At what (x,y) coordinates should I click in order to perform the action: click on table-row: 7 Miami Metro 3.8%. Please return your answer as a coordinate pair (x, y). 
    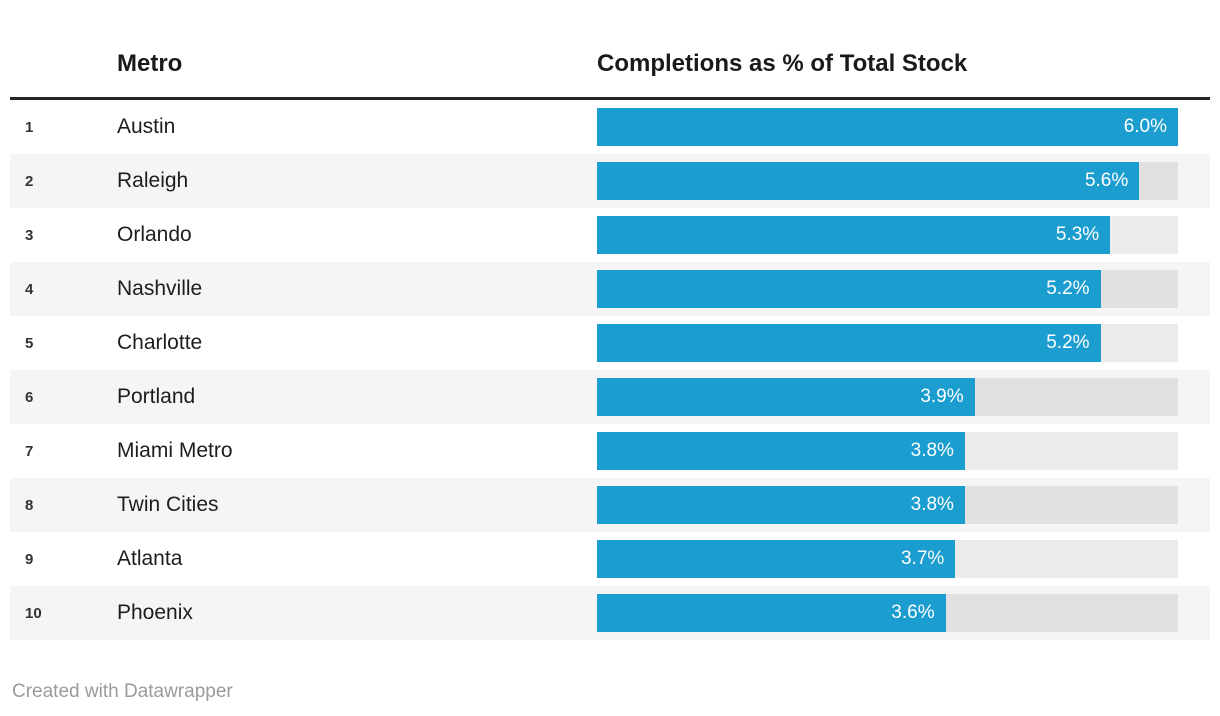
    Looking at the image, I should click on (610, 451).